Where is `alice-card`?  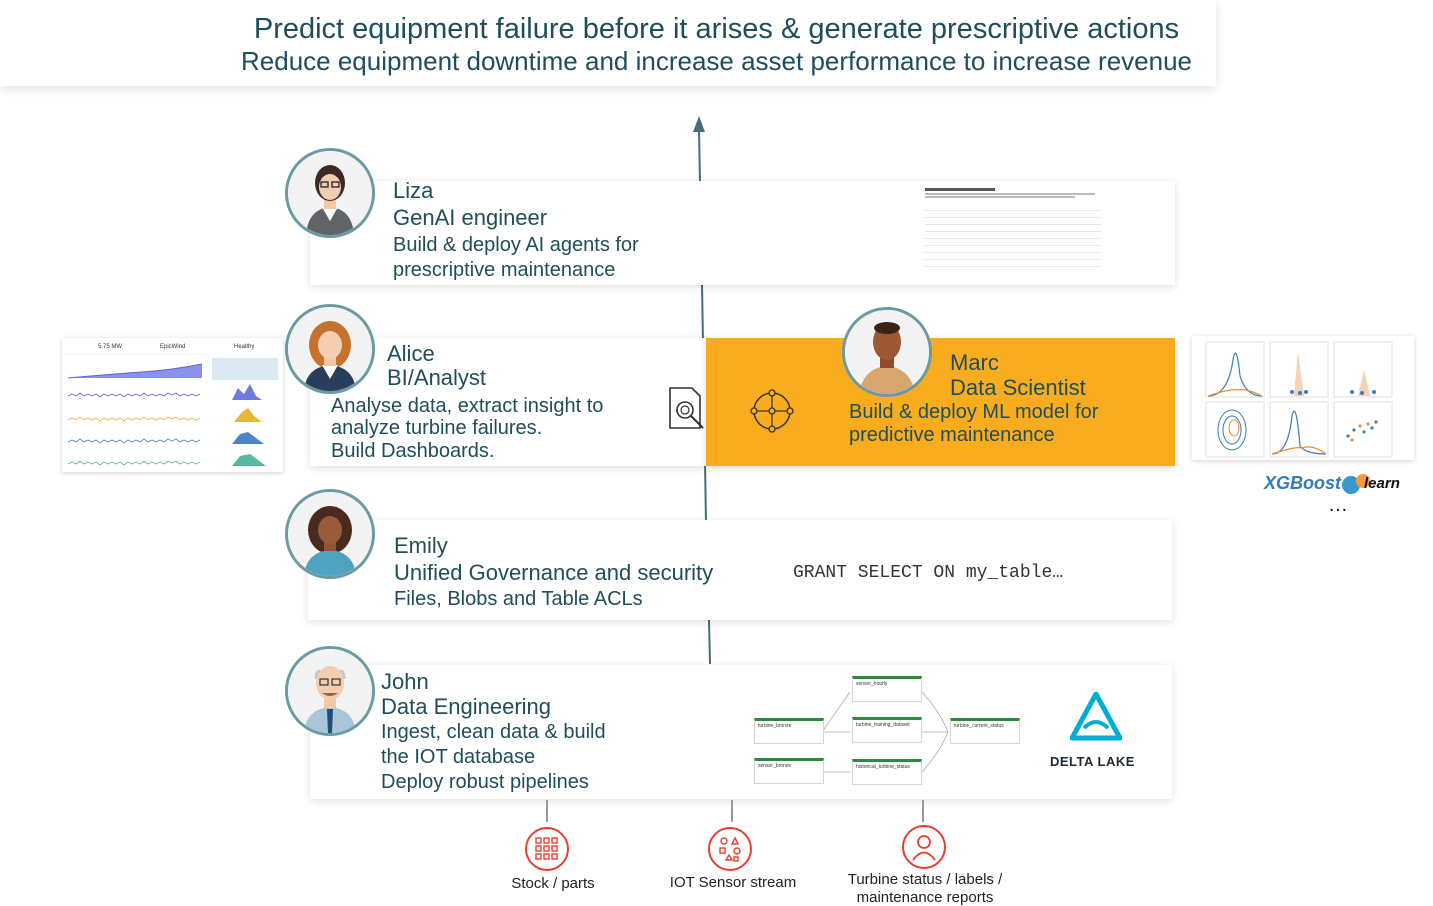 alice-card is located at coordinates (508, 402).